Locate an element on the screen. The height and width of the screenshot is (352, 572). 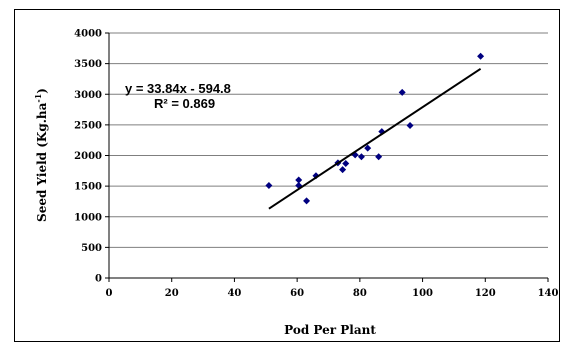
x-tick-label: 120 is located at coordinates (485, 293).